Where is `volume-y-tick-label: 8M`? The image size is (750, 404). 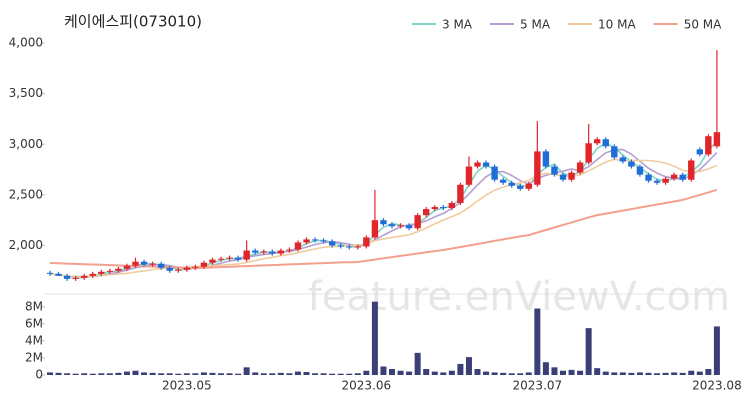 volume-y-tick-label: 8M is located at coordinates (34, 306).